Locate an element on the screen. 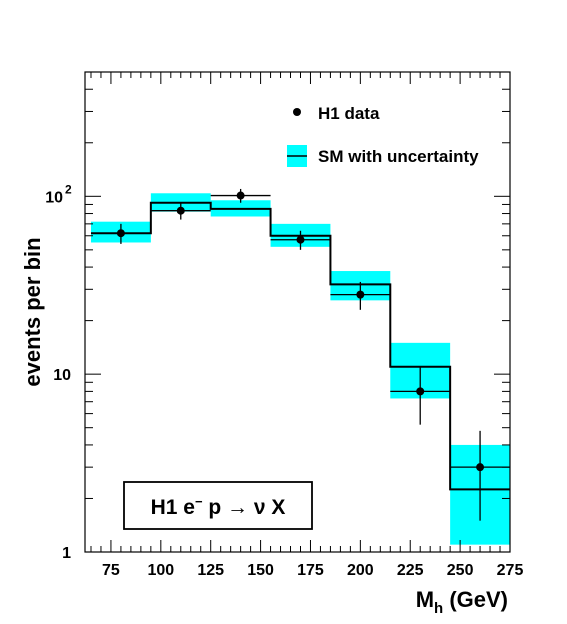  x-tick-labels: 75 100 125 150 175 200 225 250 275 is located at coordinates (312, 570).